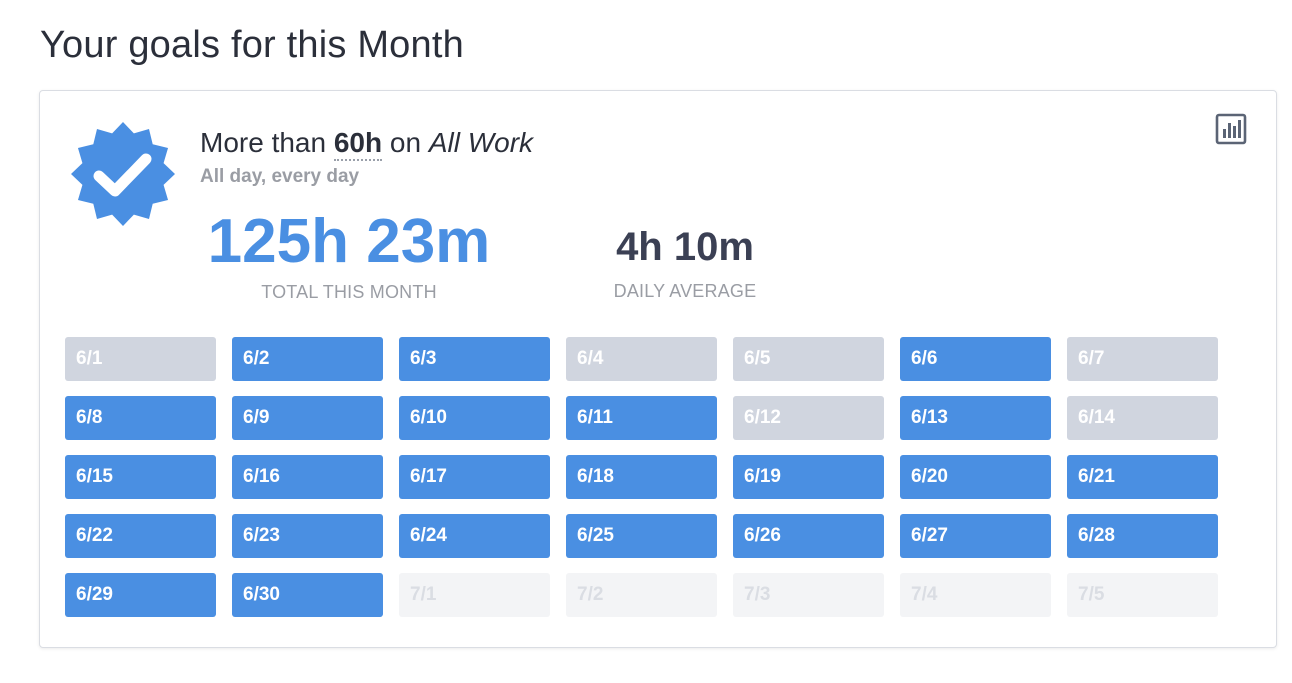 The height and width of the screenshot is (683, 1292). I want to click on day-cell: 7/3, so click(808, 595).